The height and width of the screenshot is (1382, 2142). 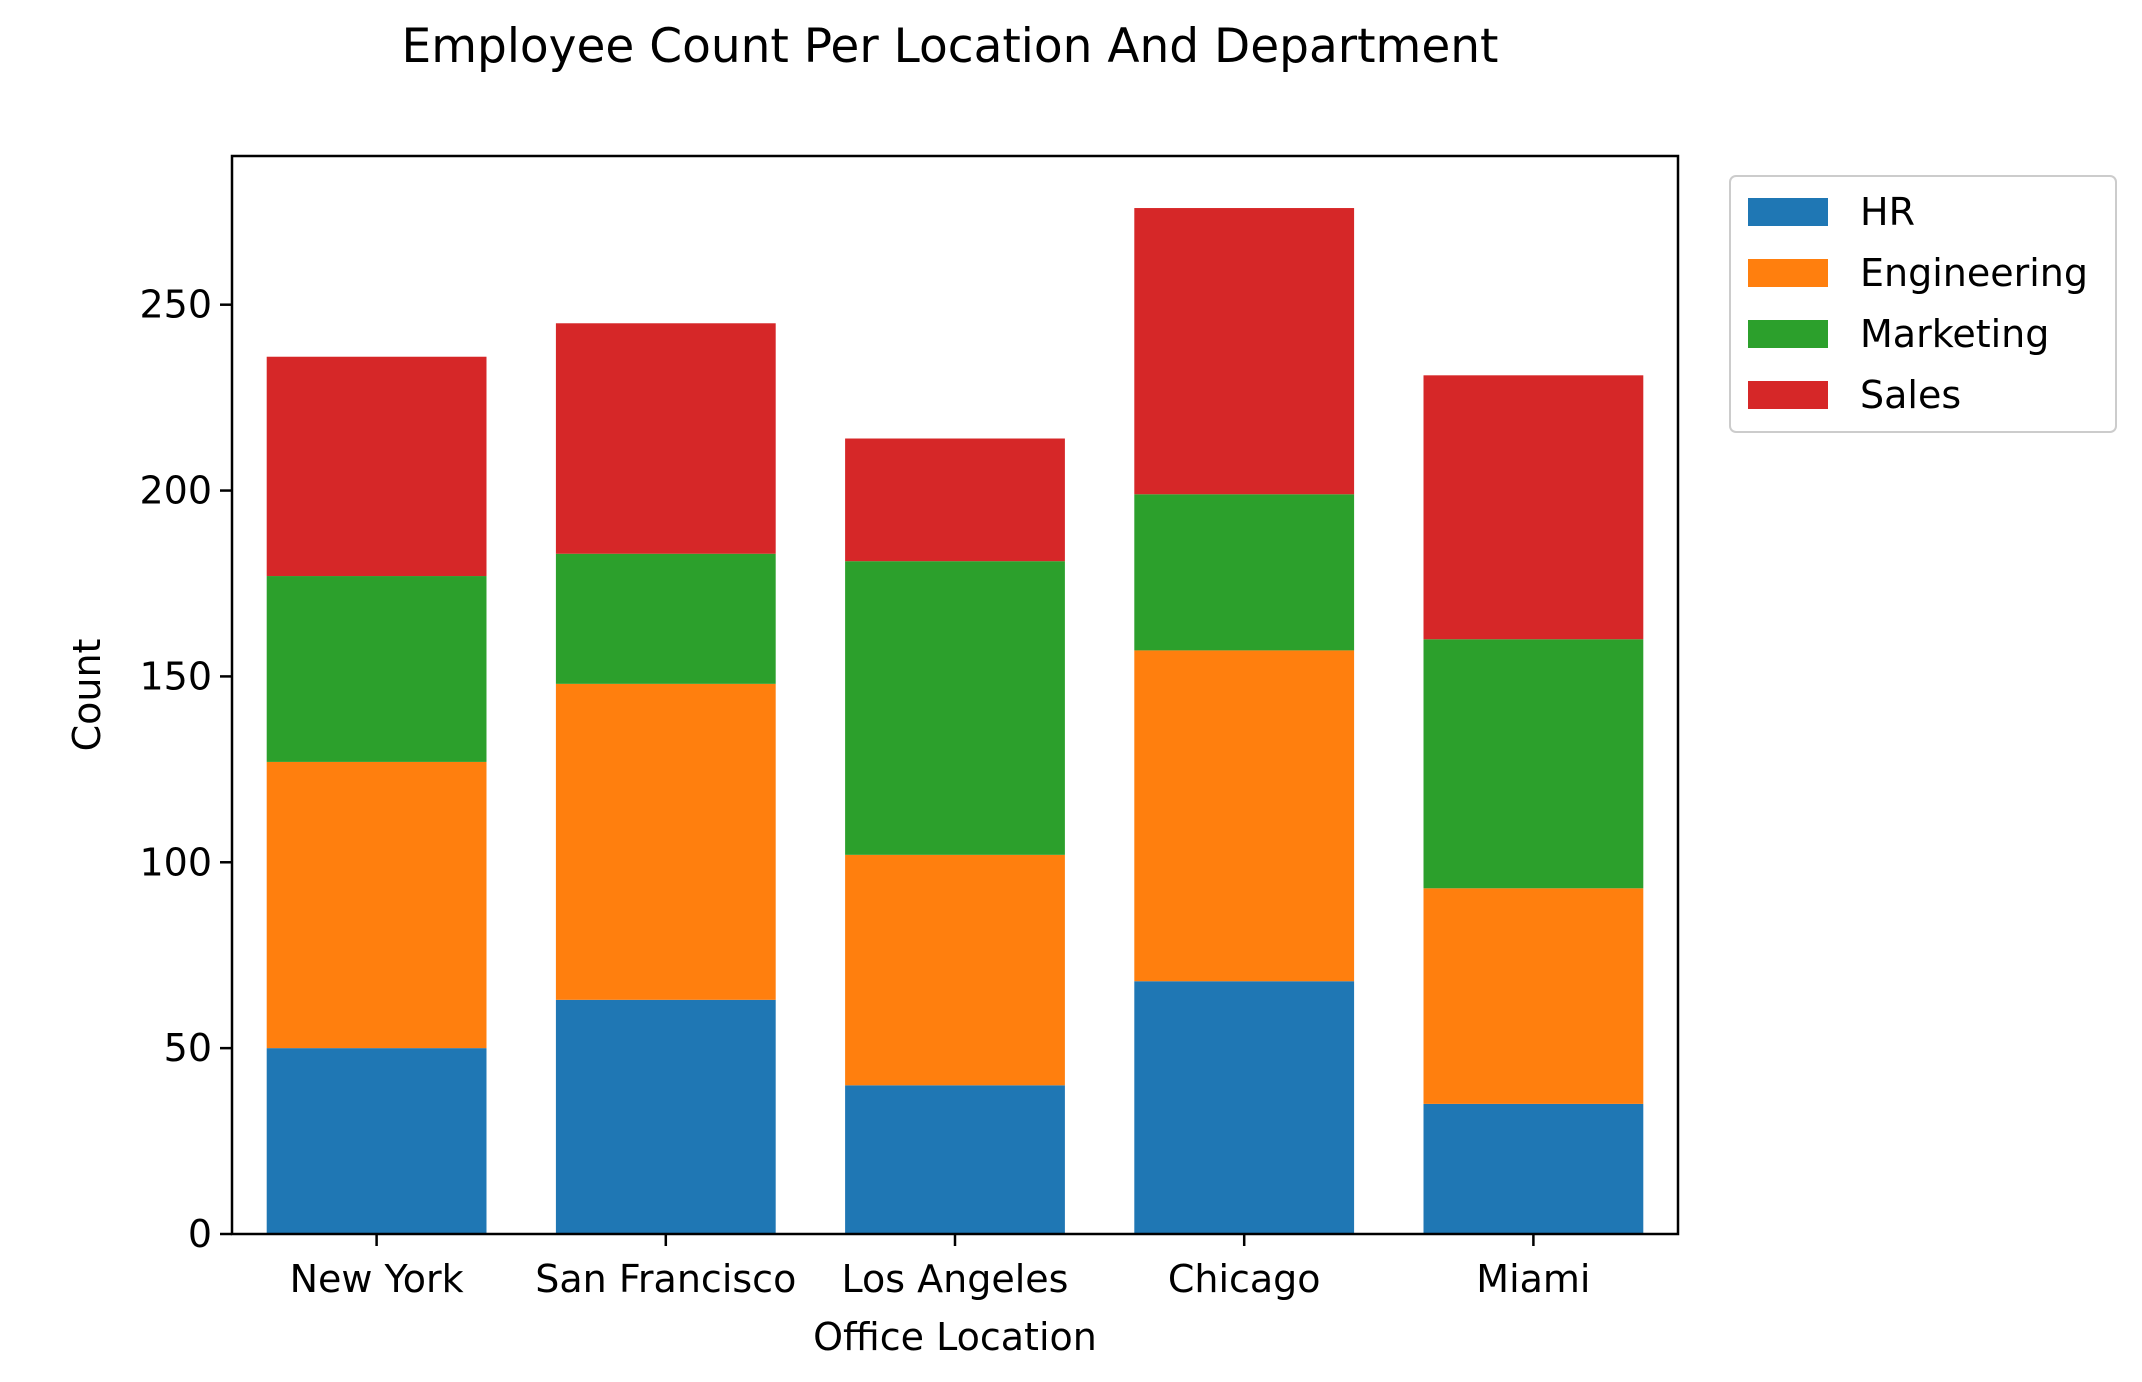 I want to click on y-axis: 0 50 100 150 200 250, so click(x=185, y=769).